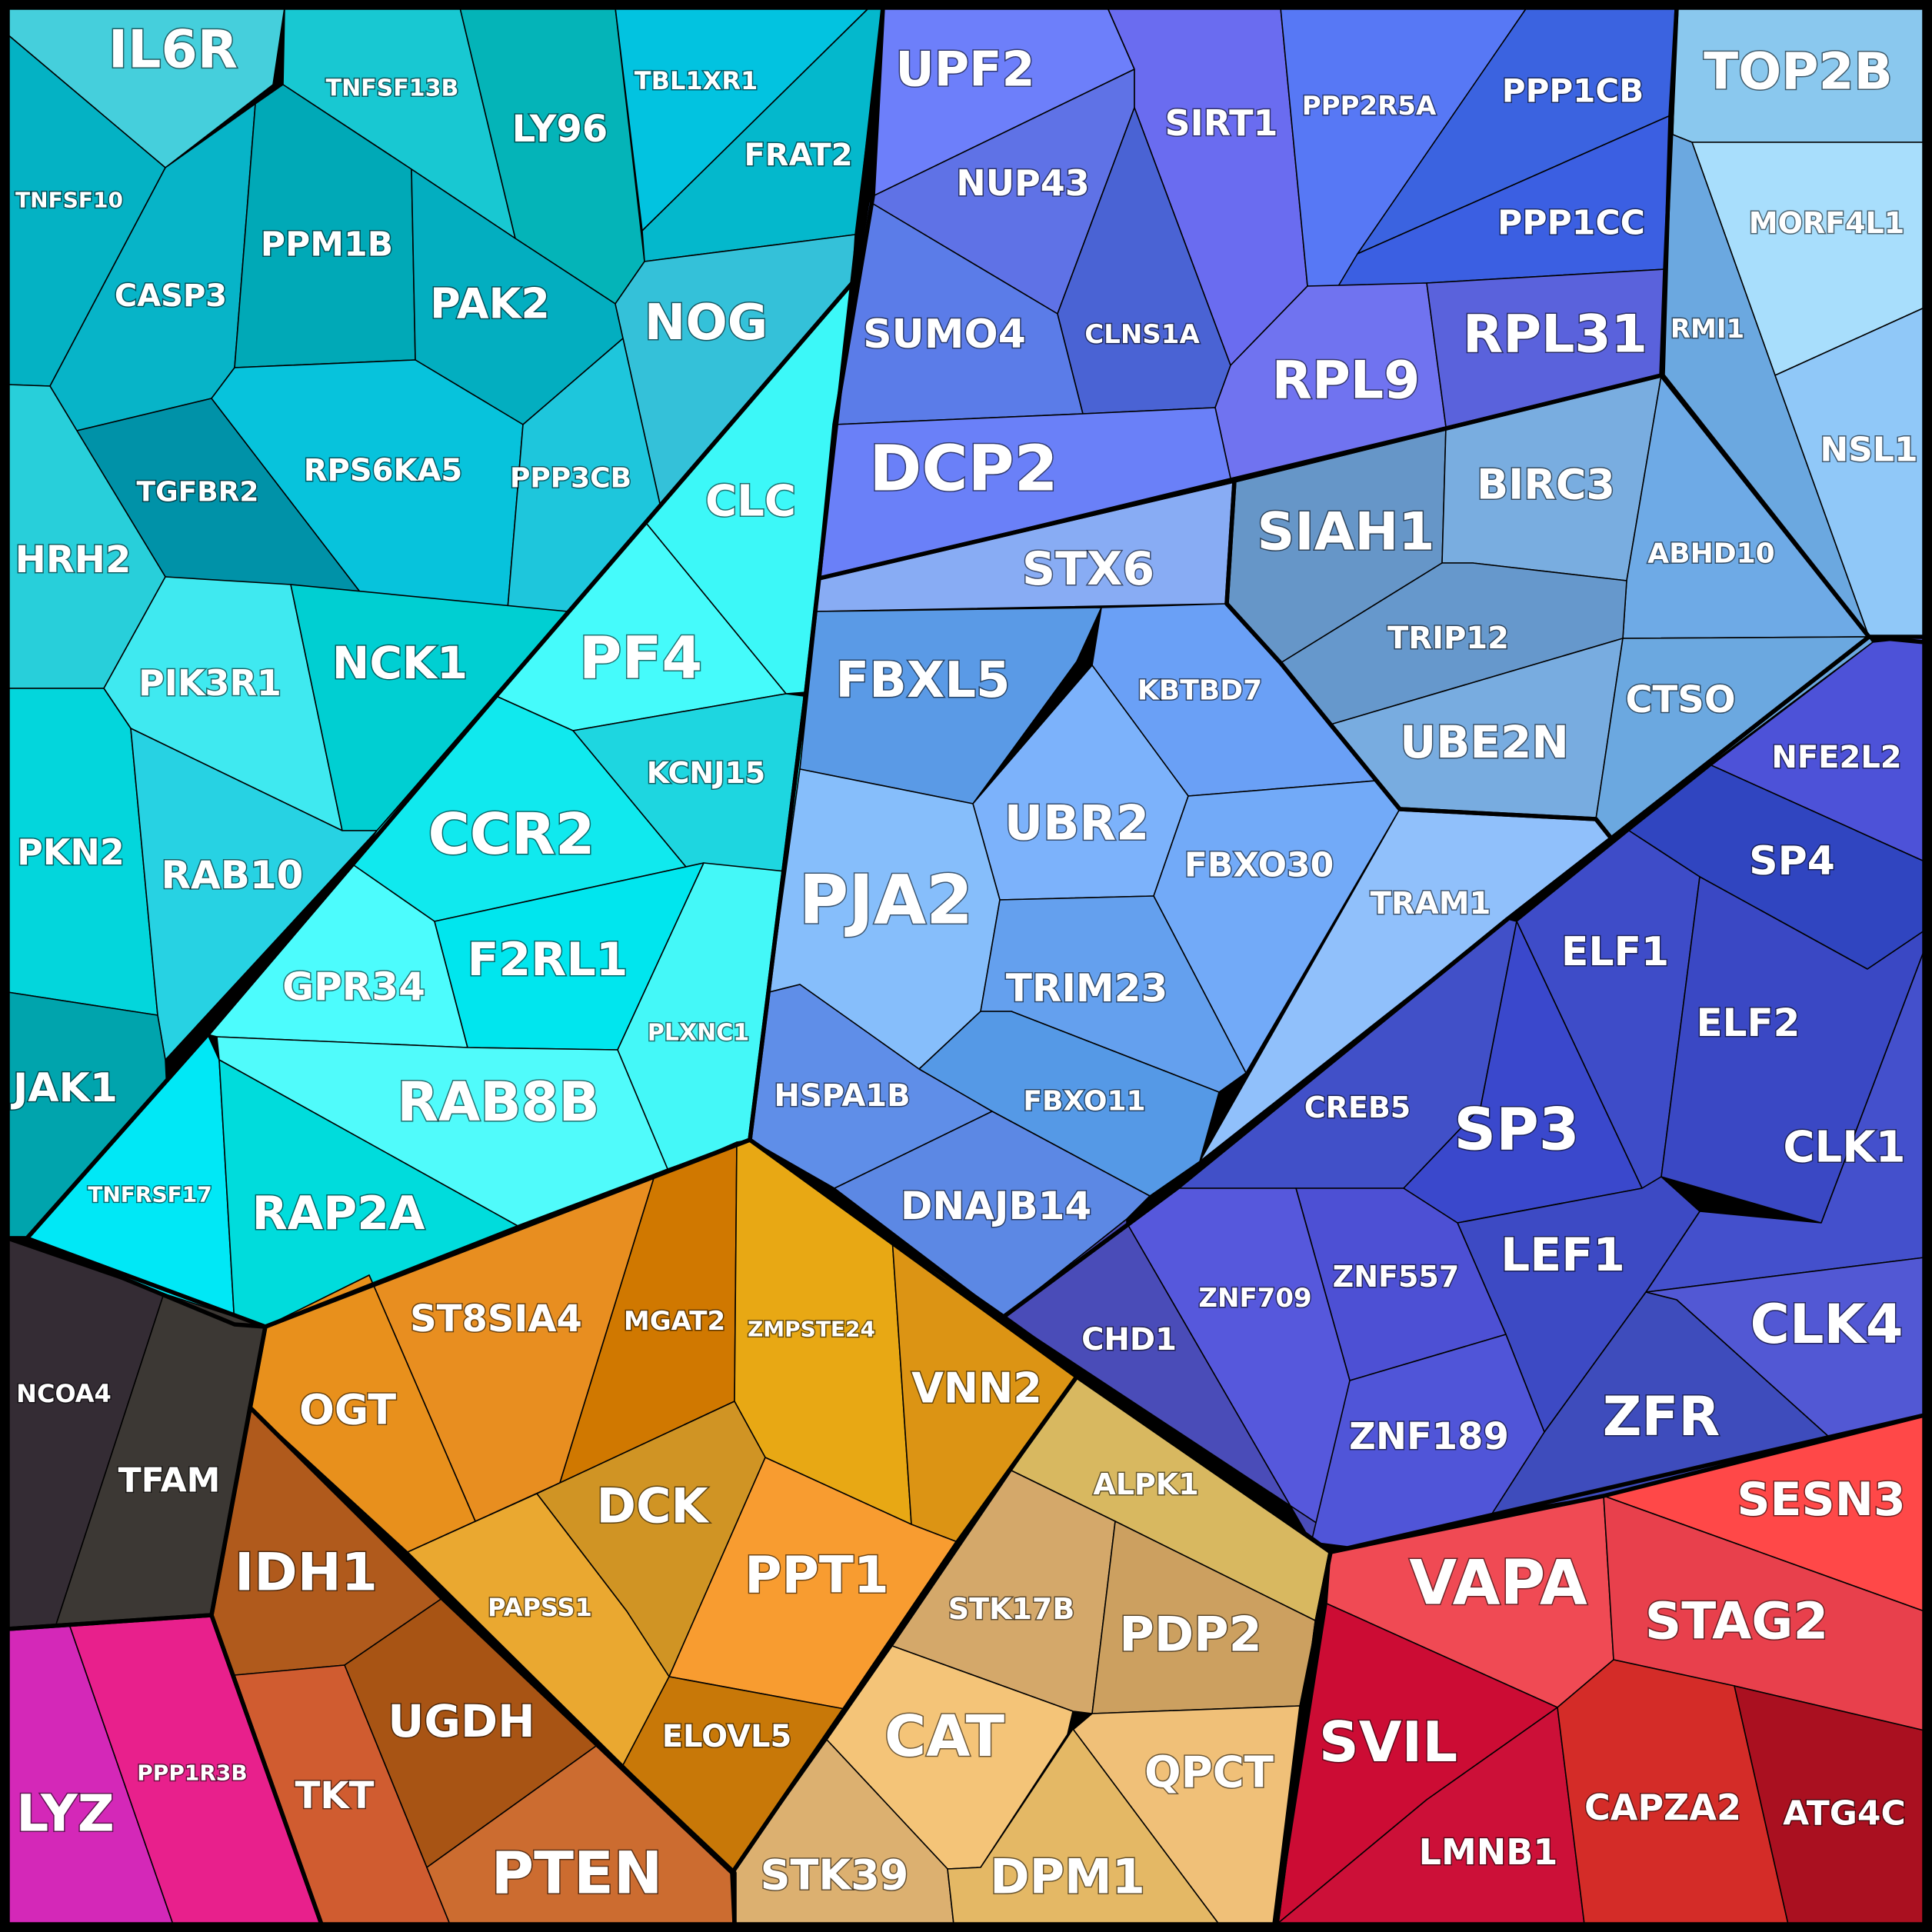 The width and height of the screenshot is (1932, 1932). Describe the element at coordinates (1346, 381) in the screenshot. I see `cell-label-rpl9: RPL9` at that location.